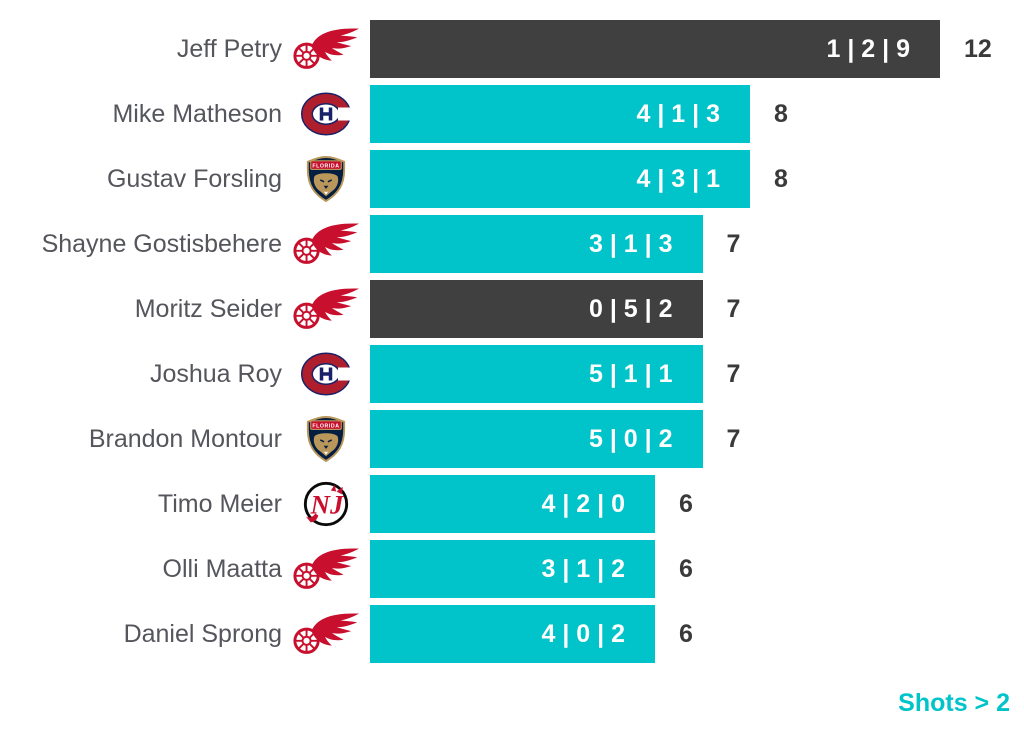 Image resolution: width=1024 pixels, height=731 pixels. I want to click on player-row: Daniel Sprong 4 | 0 | 2 6, so click(496, 634).